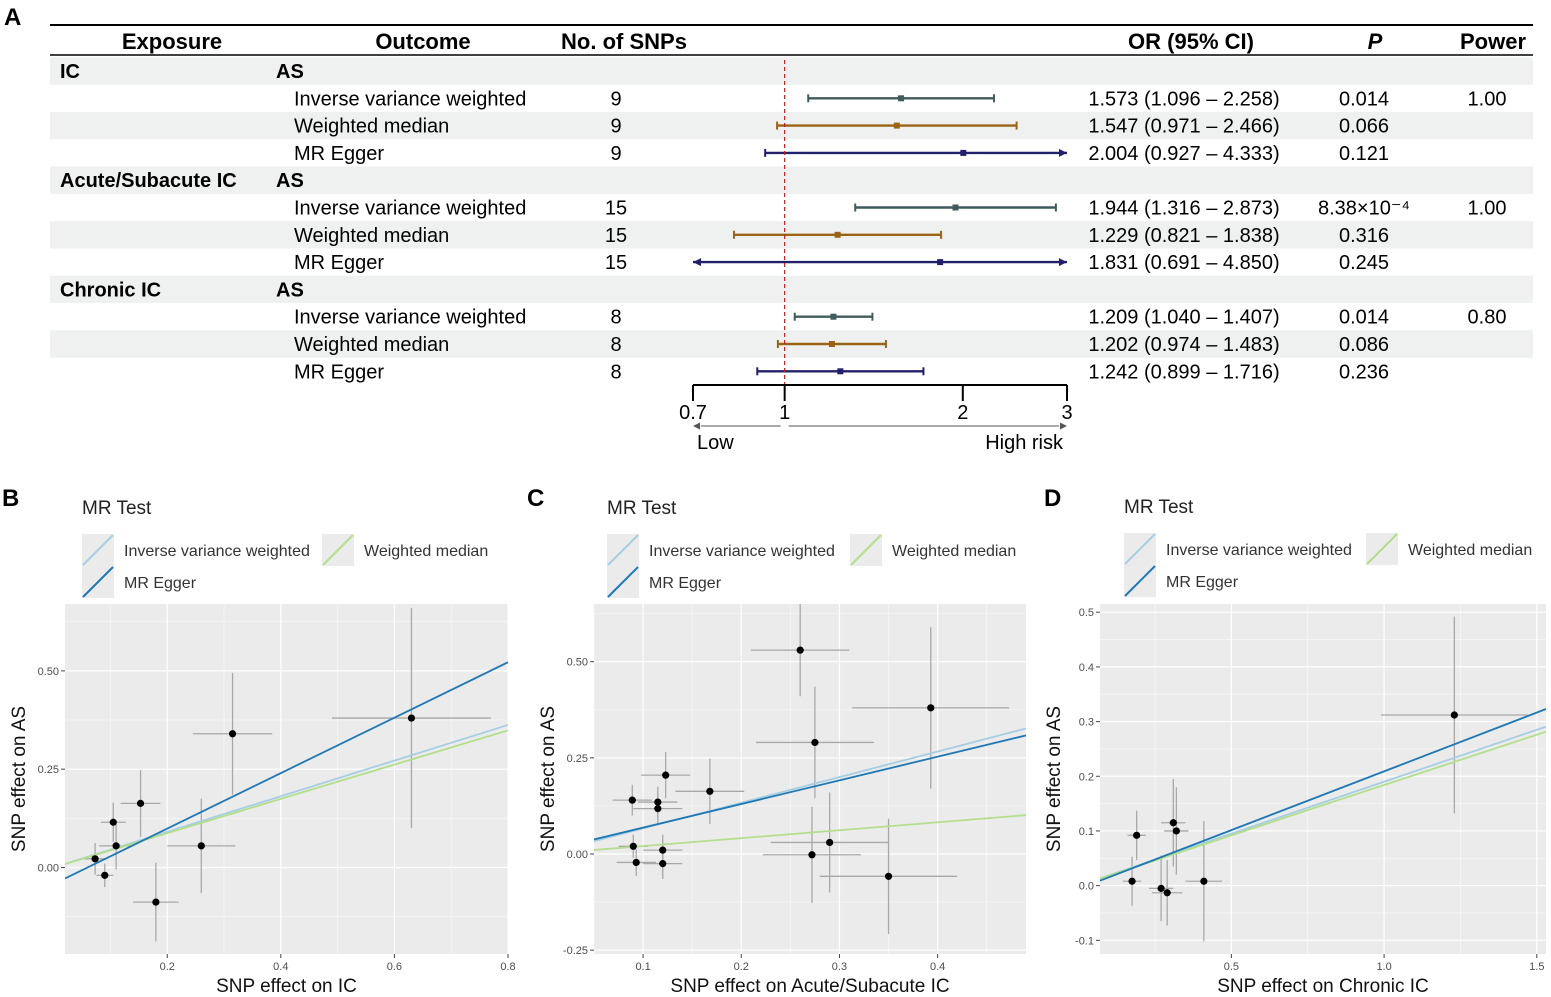 This screenshot has height=997, width=1551. What do you see at coordinates (1364, 263) in the screenshot?
I see `p-value: 0.245` at bounding box center [1364, 263].